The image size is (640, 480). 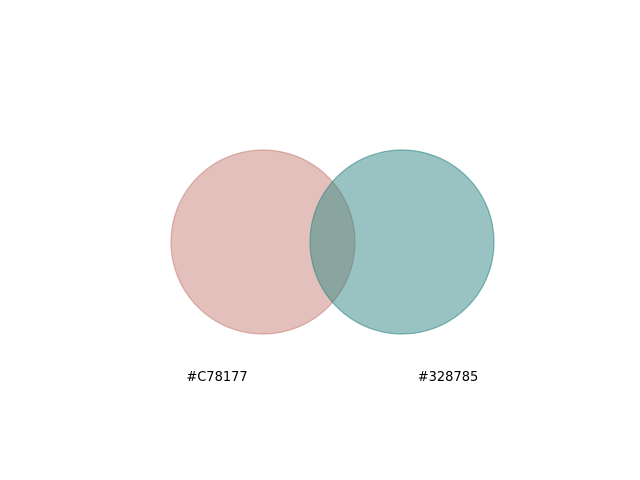 I want to click on venn-label-left: #C78177, so click(x=216, y=377).